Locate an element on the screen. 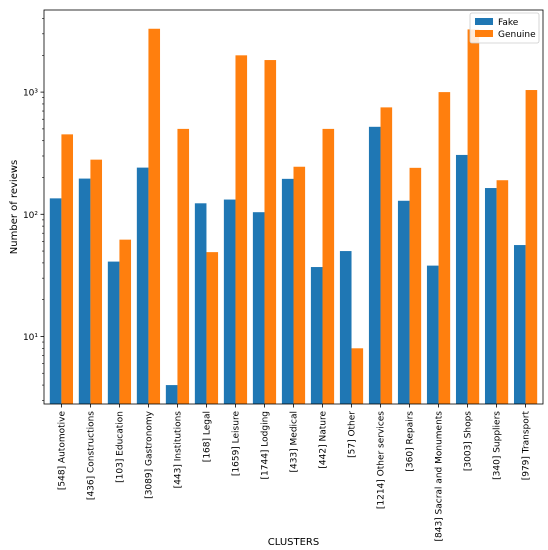 This screenshot has height=550, width=548. legend-swatch-fake is located at coordinates (484, 21).